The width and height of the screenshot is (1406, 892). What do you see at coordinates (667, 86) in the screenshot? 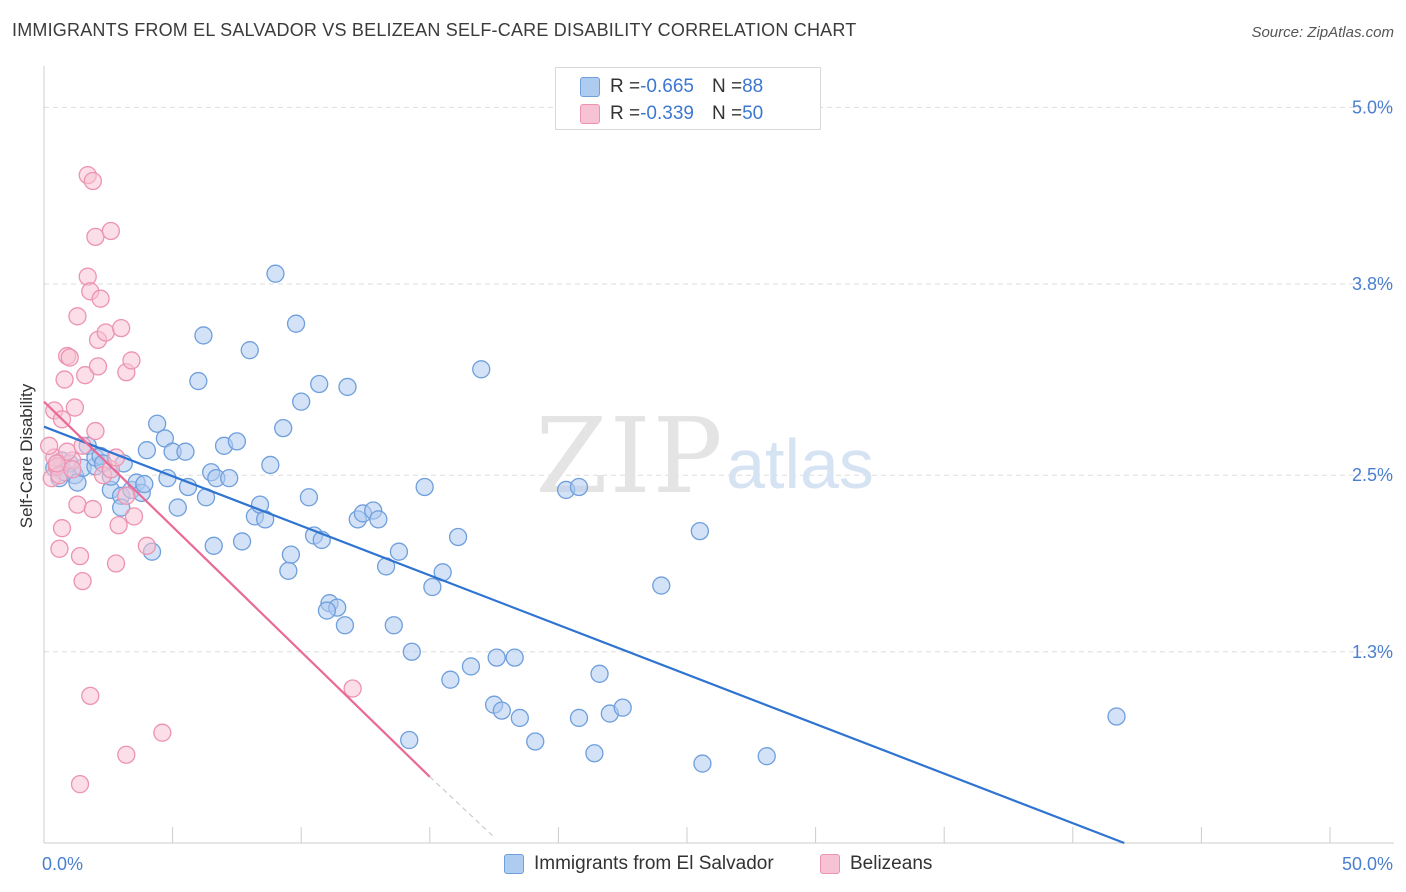
I see `stats-r-value: -0.665` at bounding box center [667, 86].